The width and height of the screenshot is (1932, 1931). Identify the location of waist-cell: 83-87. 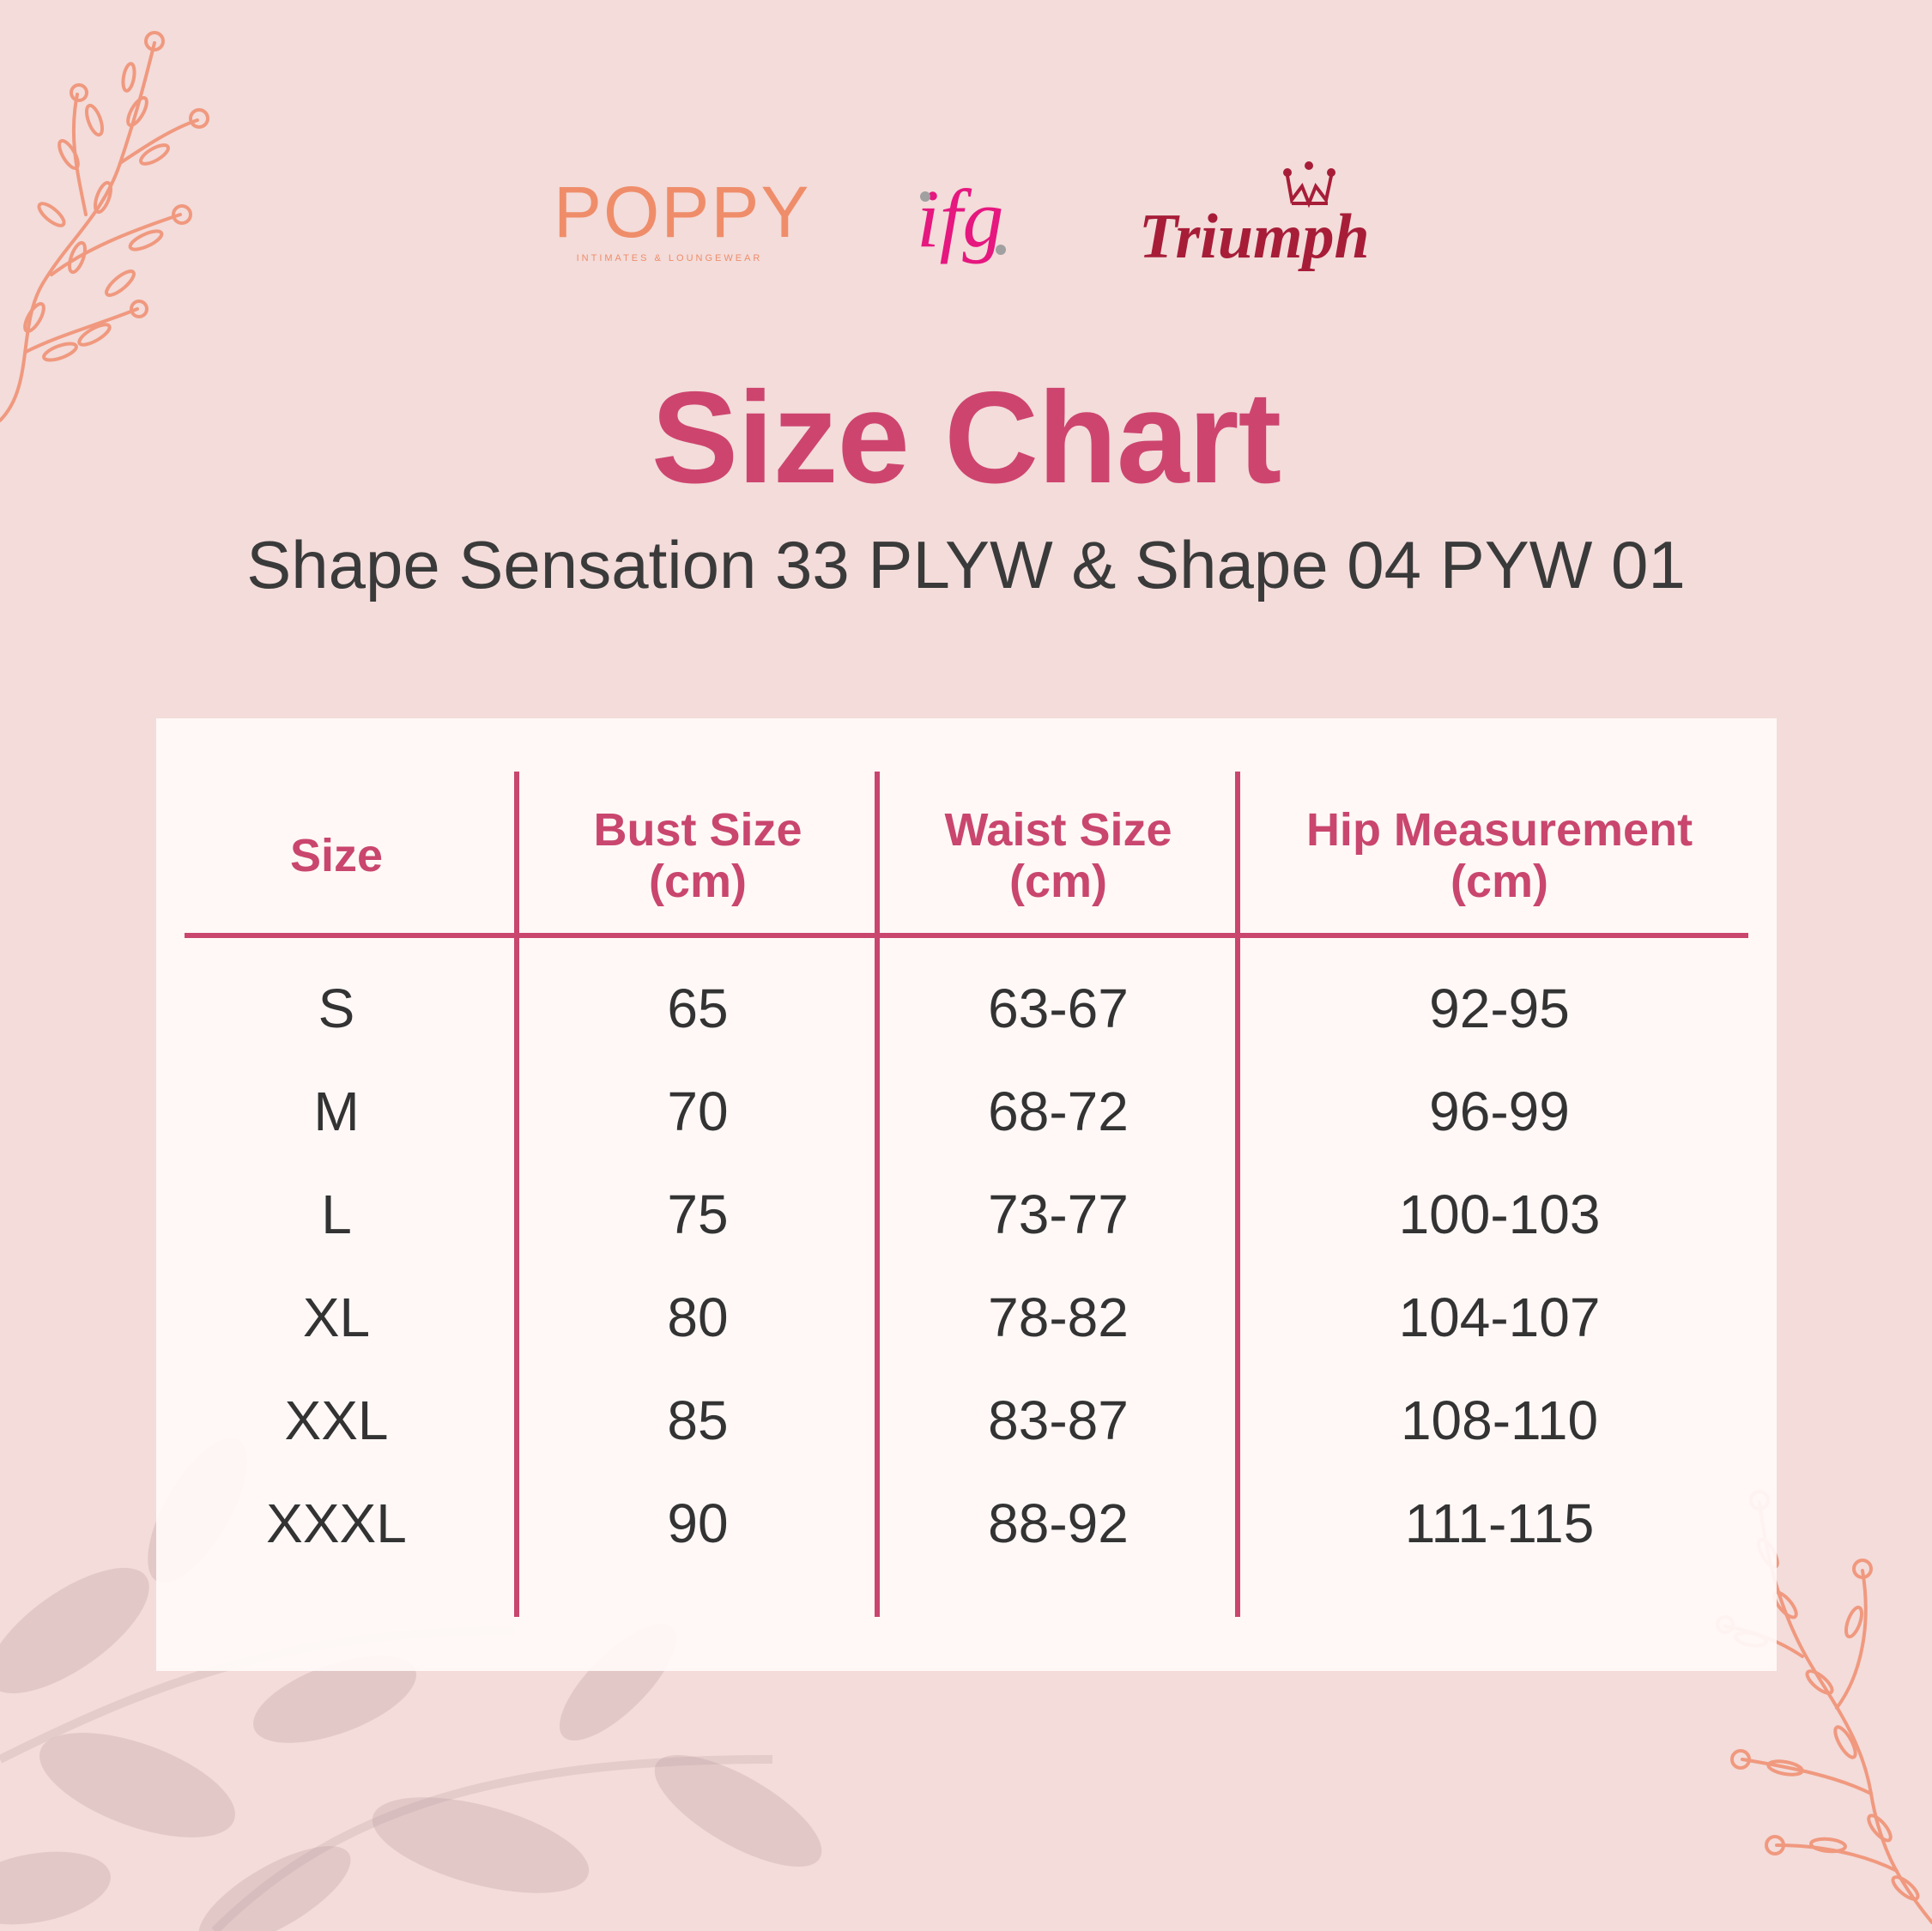
(1059, 1420).